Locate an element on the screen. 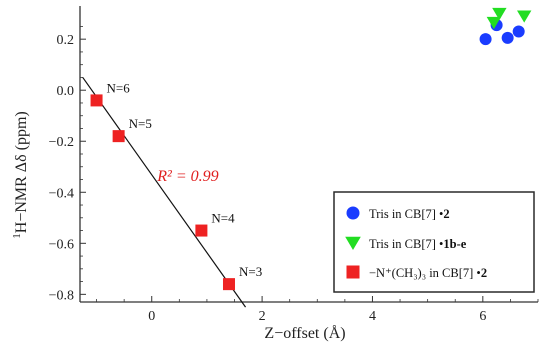  legend-label: Tris in CB[7] •2 is located at coordinates (409, 214).